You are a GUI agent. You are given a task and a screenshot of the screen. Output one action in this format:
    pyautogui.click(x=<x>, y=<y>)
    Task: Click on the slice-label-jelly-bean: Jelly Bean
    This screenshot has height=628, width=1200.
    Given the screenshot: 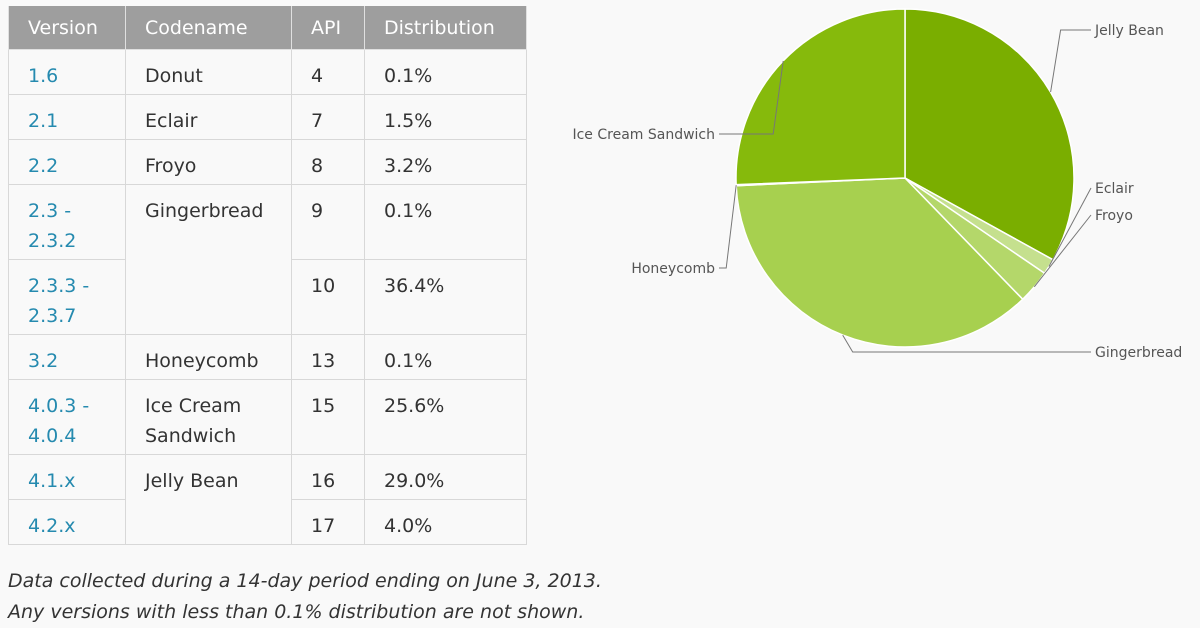 What is the action you would take?
    pyautogui.click(x=1129, y=31)
    